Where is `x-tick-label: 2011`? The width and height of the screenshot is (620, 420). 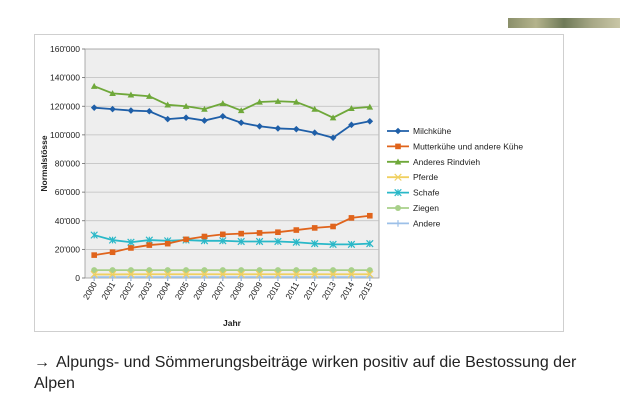
x-tick-label: 2011 is located at coordinates (292, 290).